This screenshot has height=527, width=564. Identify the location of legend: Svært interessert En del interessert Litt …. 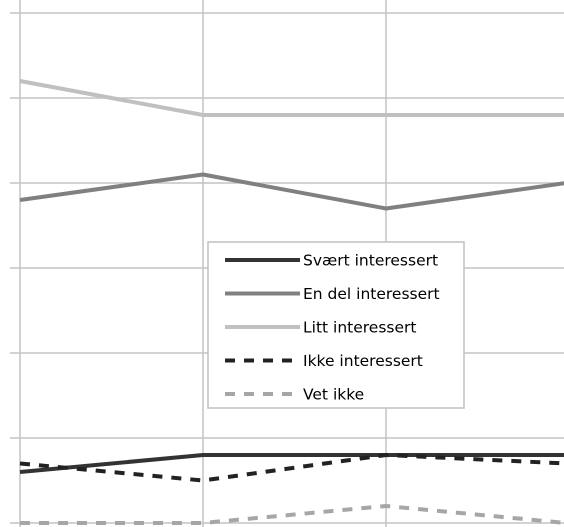
(336, 325).